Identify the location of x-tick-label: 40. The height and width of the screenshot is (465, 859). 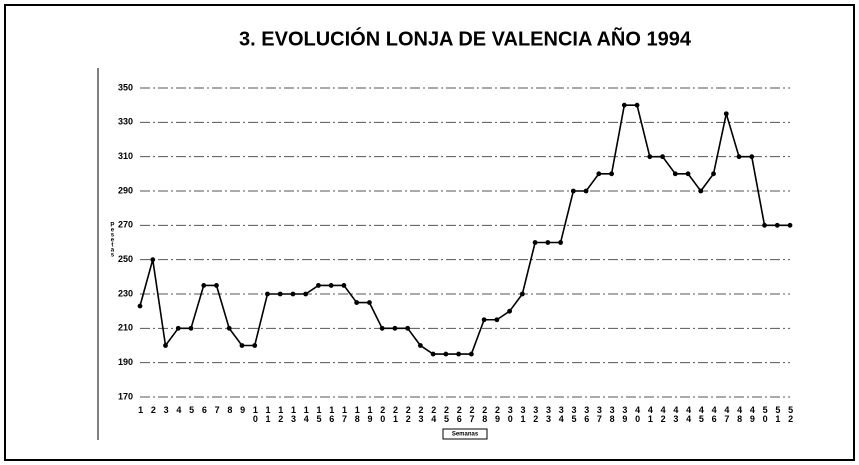
(638, 414).